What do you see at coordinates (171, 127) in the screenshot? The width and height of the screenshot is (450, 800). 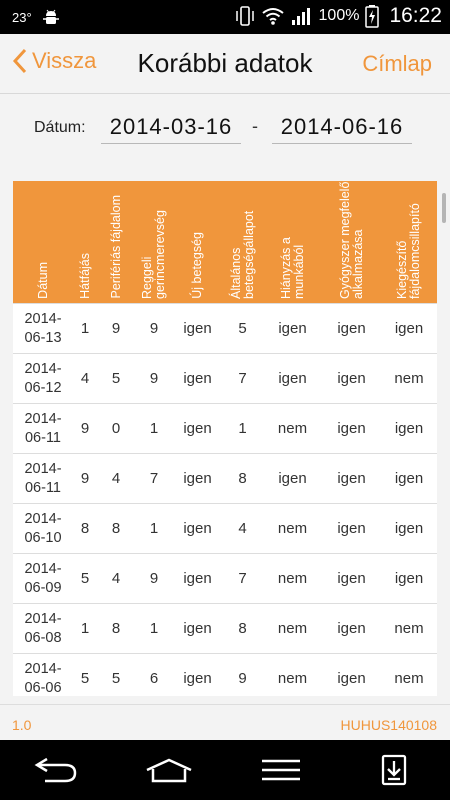 I see `date-from-field: 2014-03-16` at bounding box center [171, 127].